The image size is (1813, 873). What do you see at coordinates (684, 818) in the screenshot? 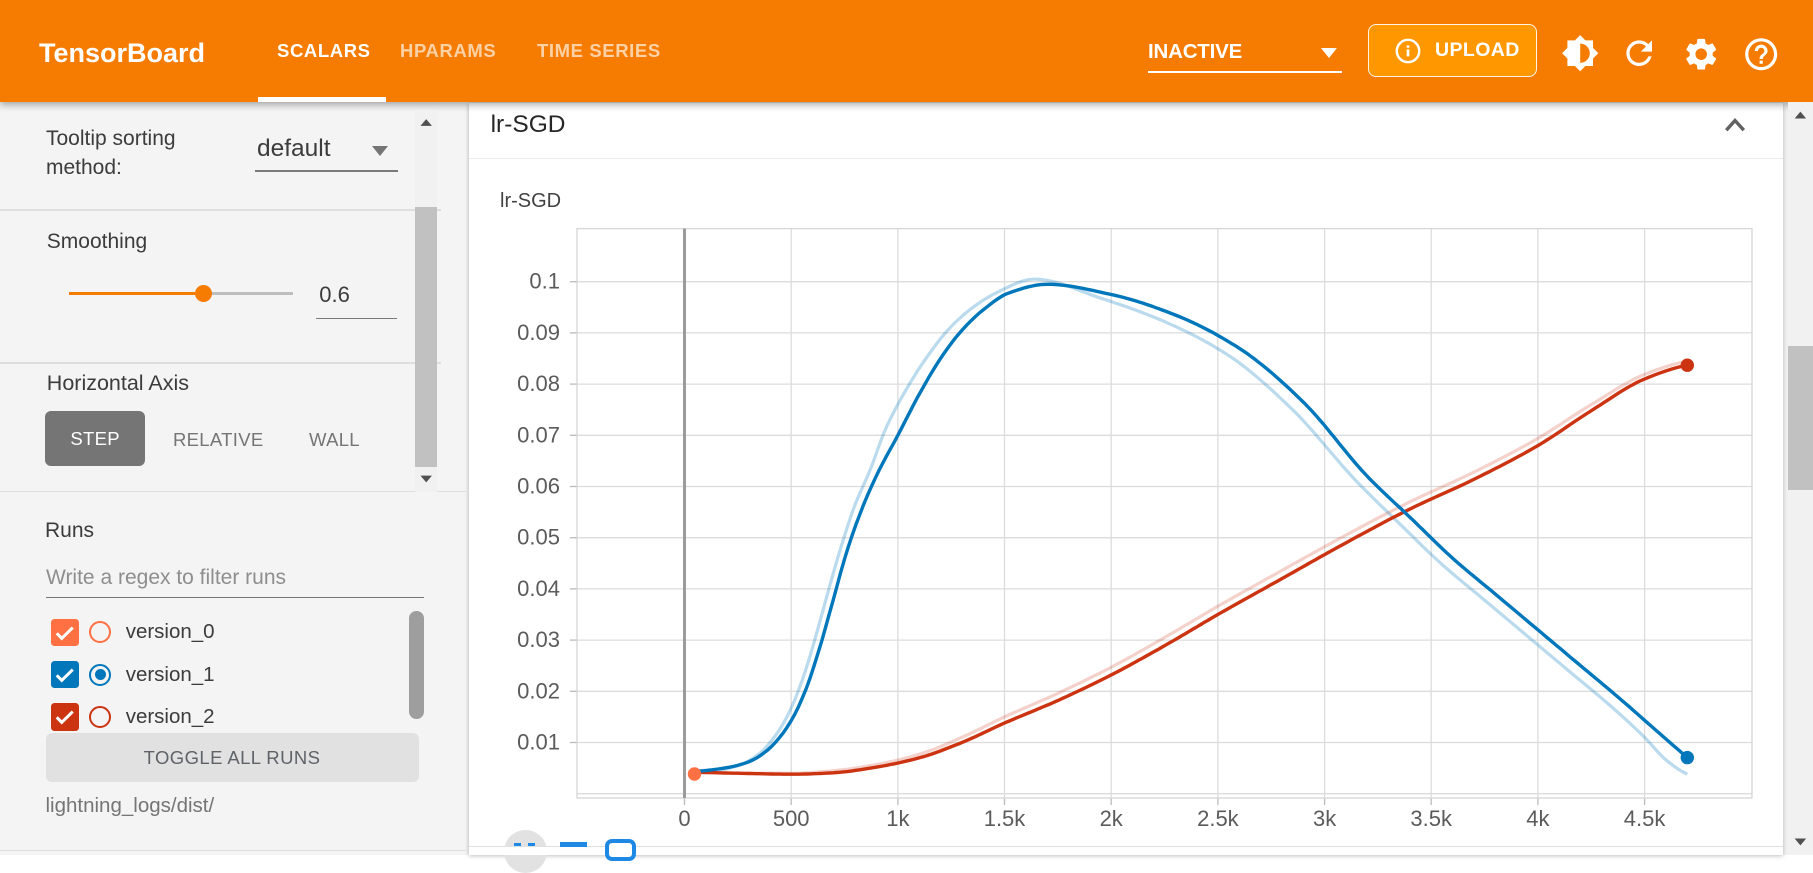
I see `svg-text: 0` at bounding box center [684, 818].